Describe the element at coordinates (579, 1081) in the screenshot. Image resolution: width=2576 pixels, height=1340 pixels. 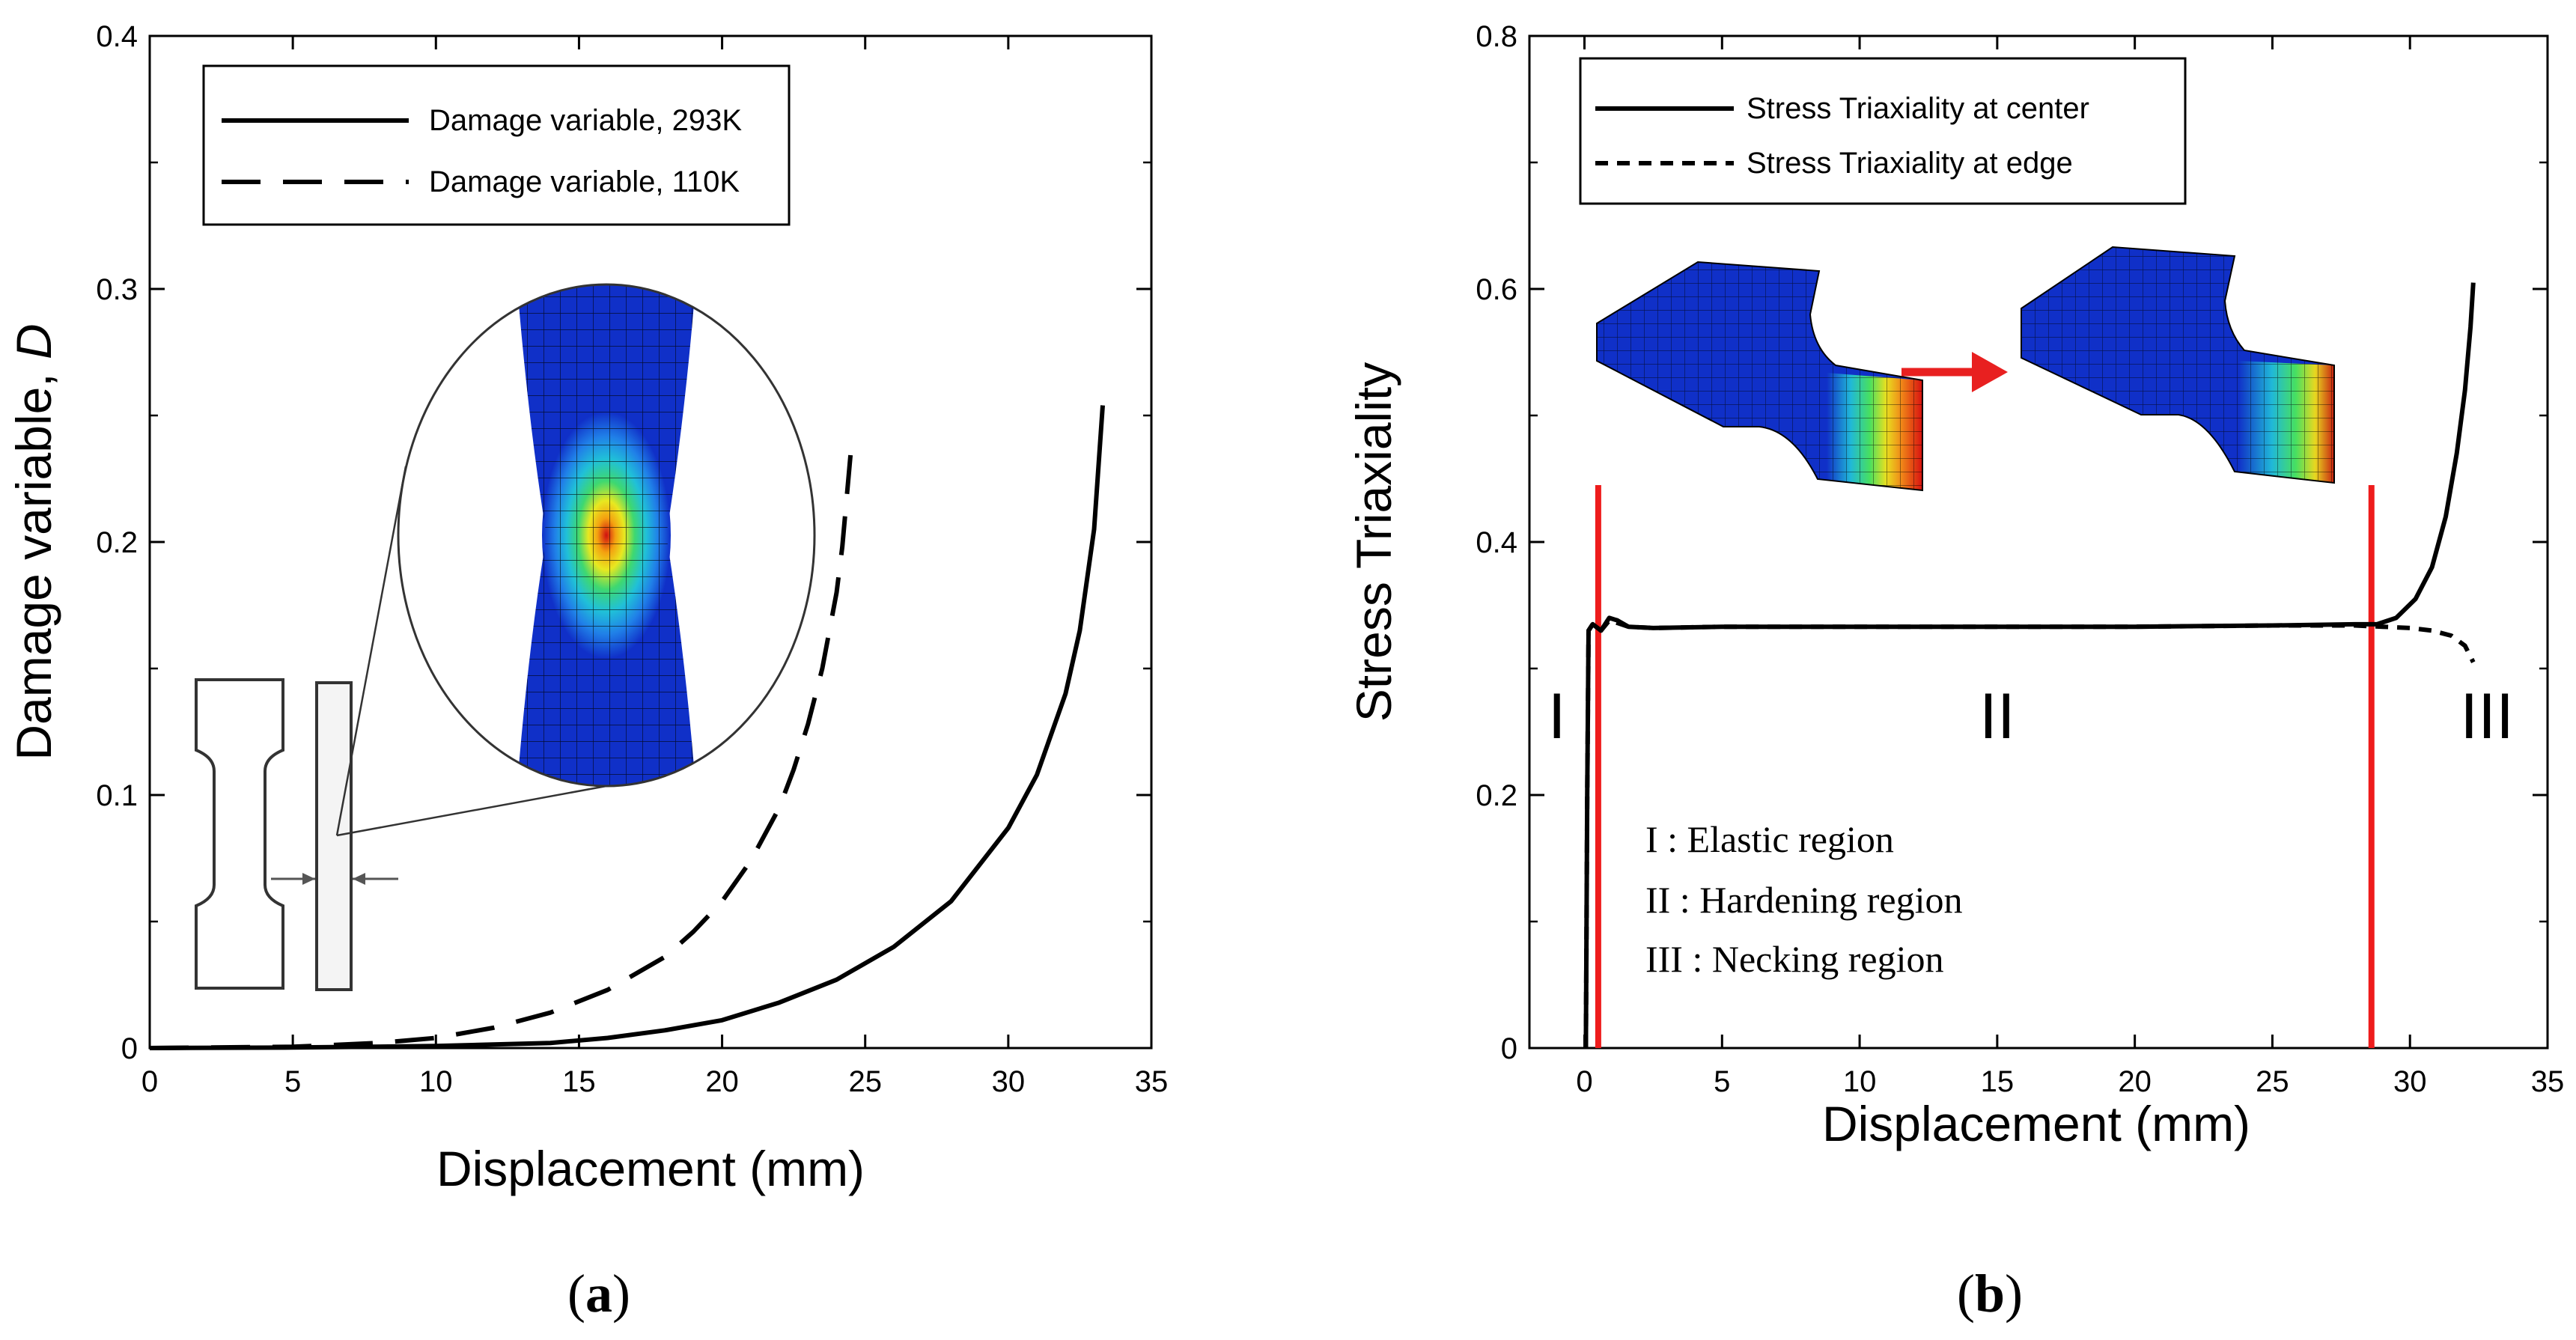
I see `x-tick-label-a: 15` at that location.